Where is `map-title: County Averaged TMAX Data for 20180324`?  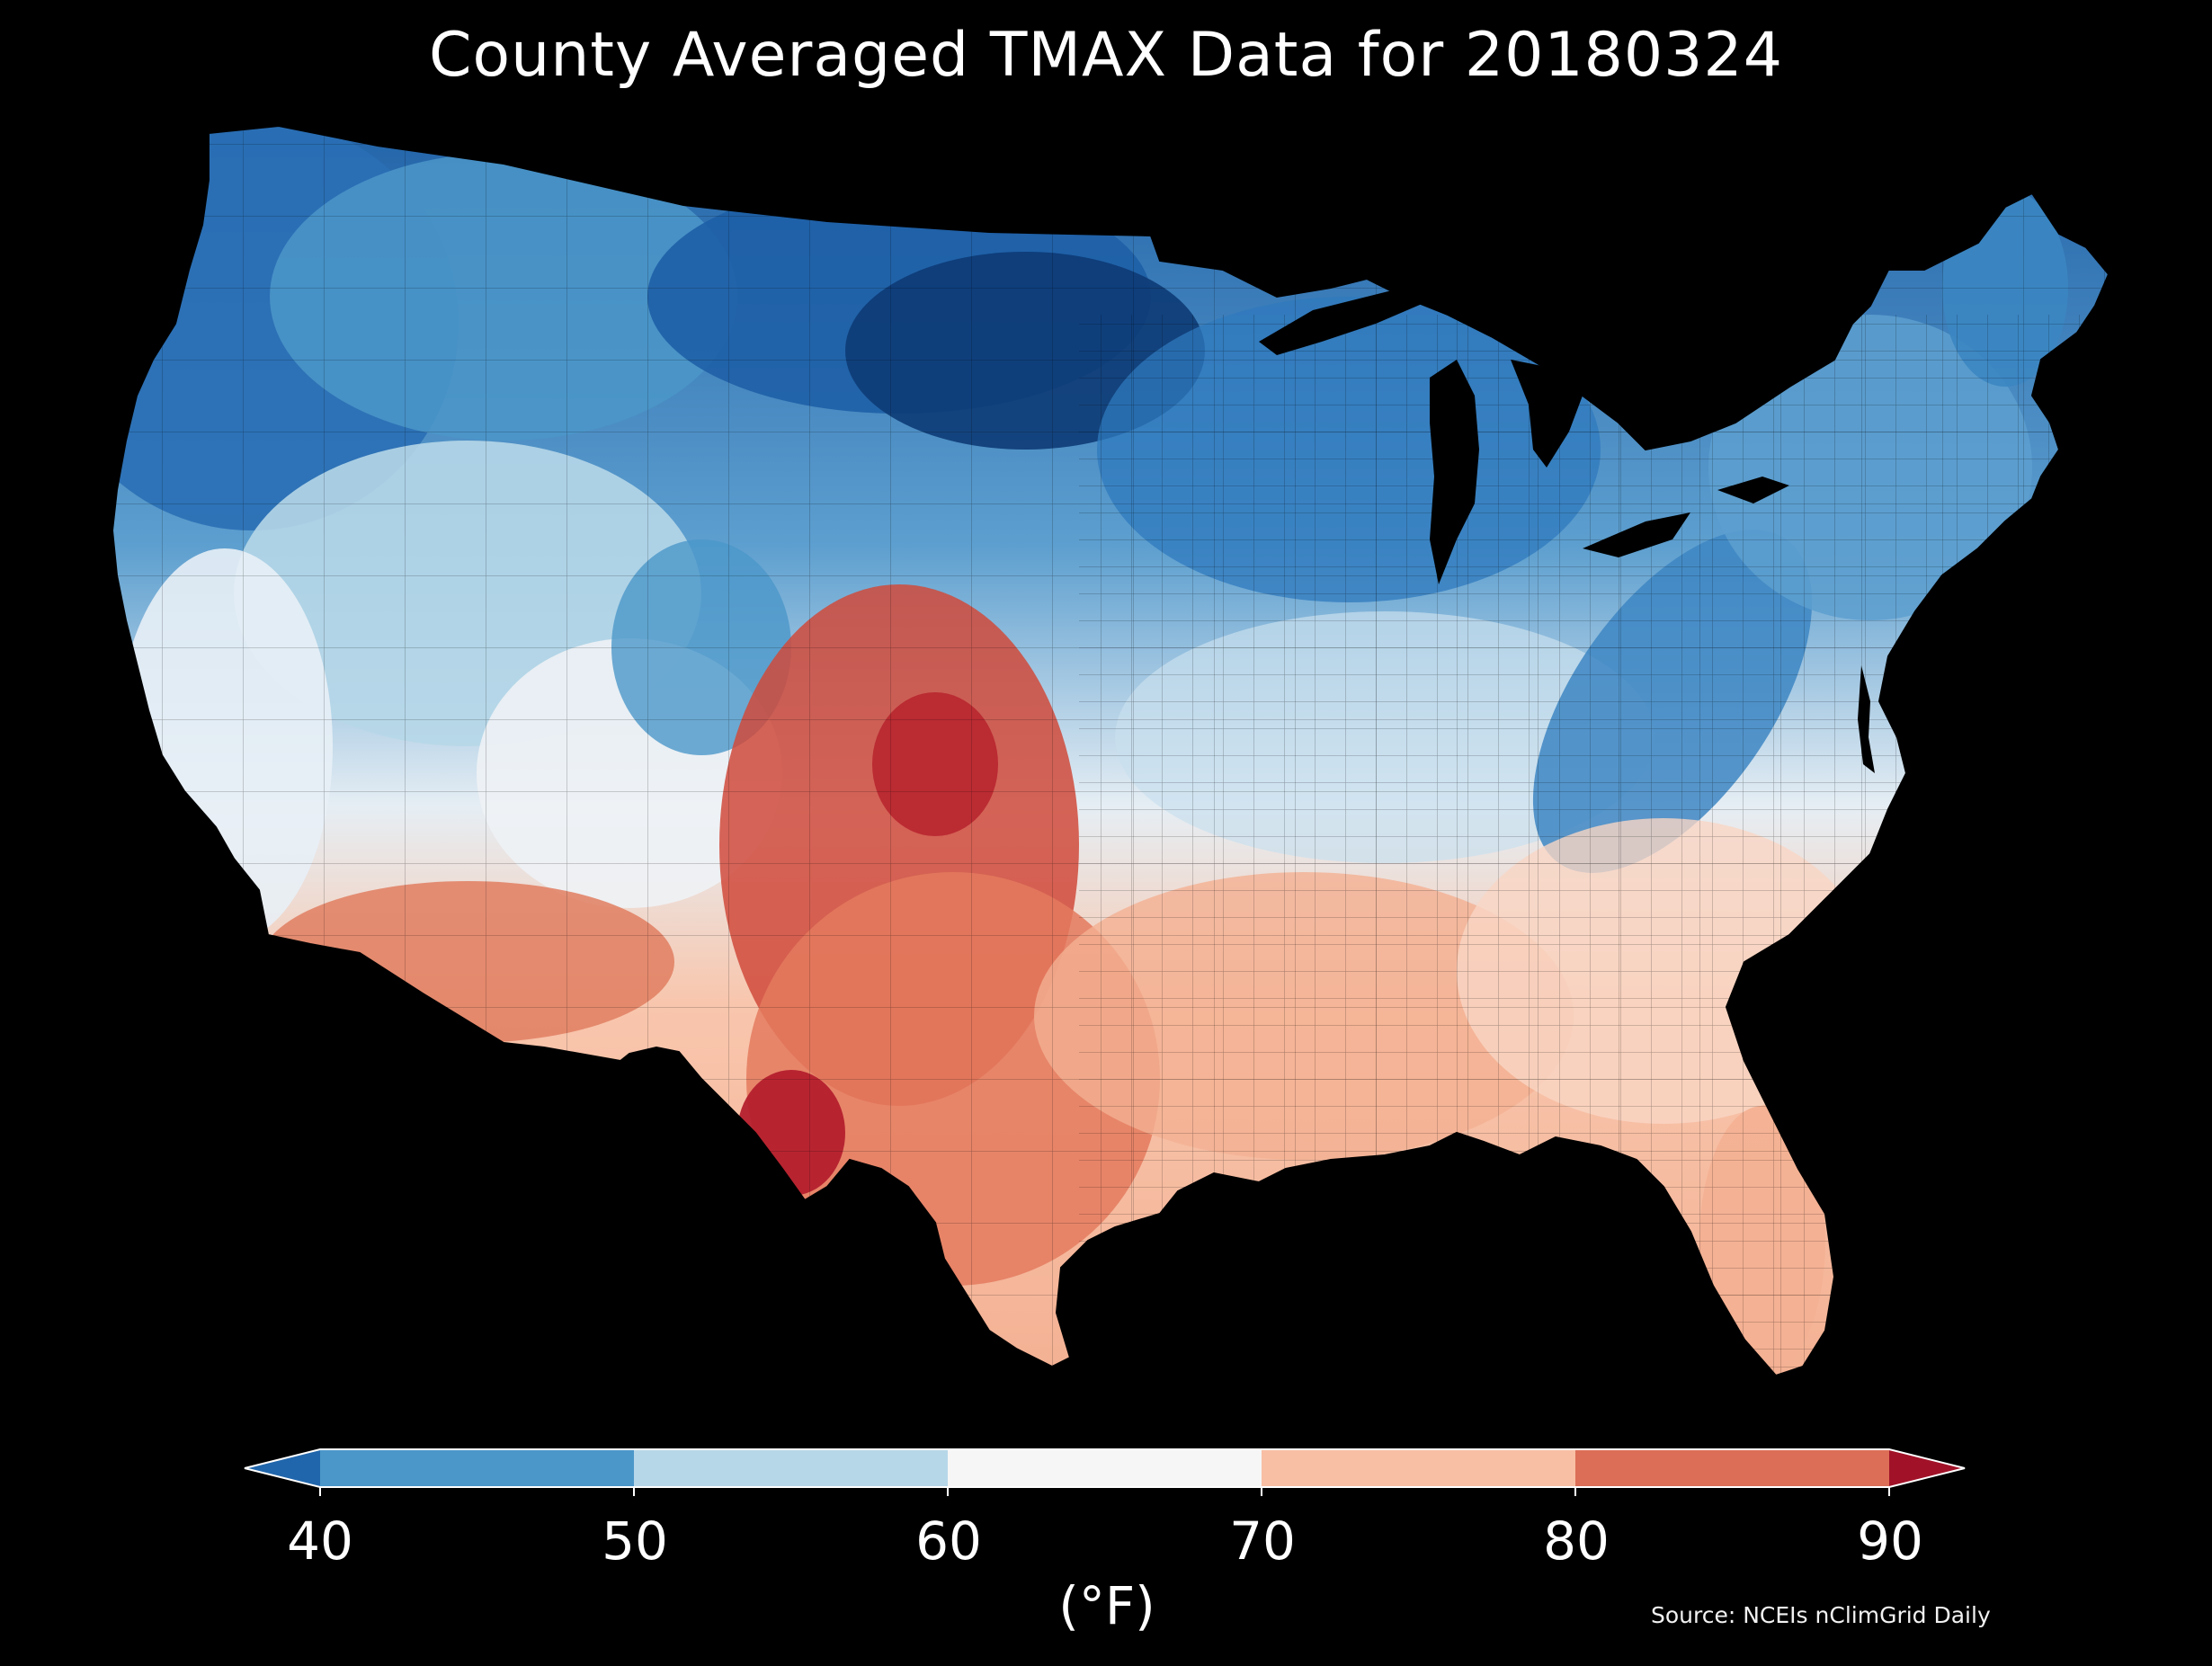 map-title: County Averaged TMAX Data for 20180324 is located at coordinates (1106, 55).